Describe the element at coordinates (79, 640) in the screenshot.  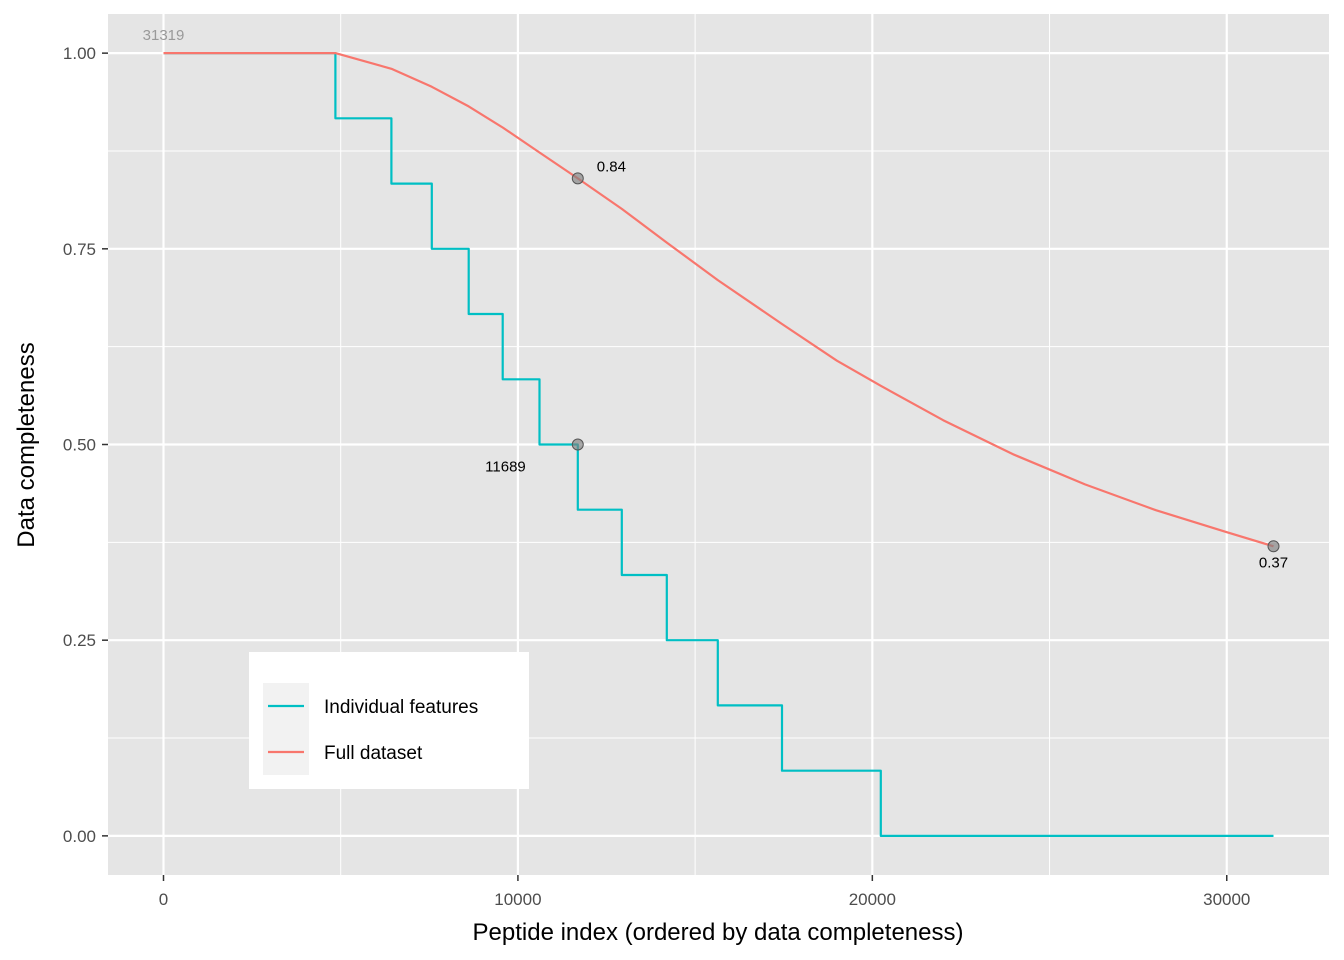
I see `y-tick-label: 0.25` at that location.